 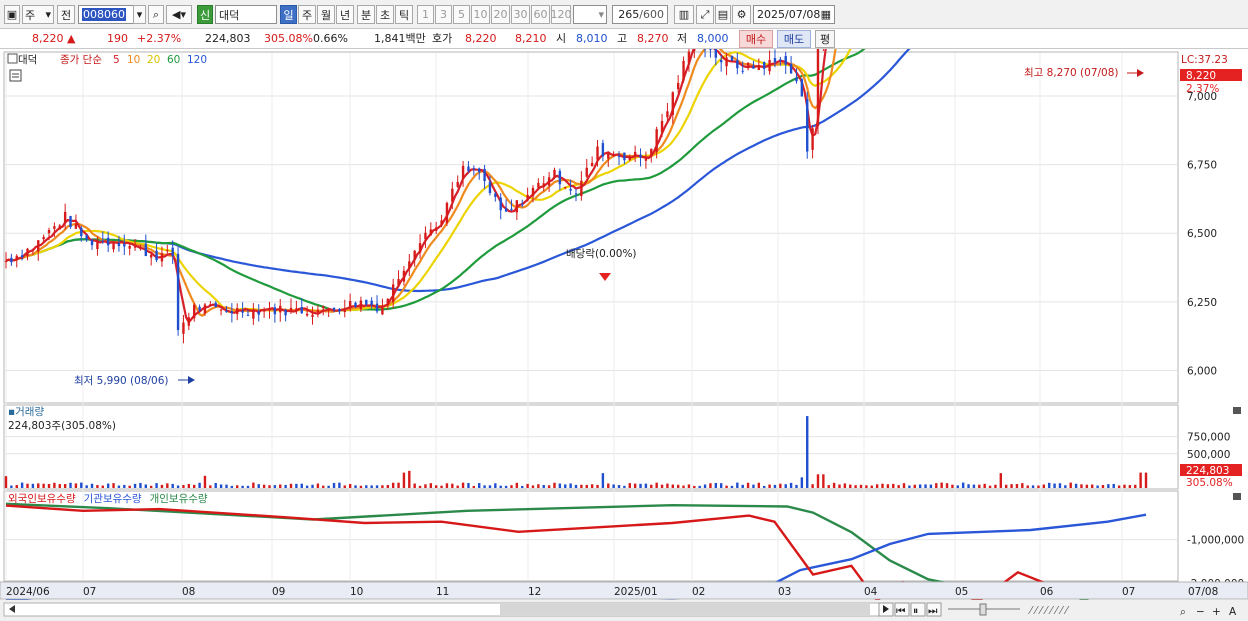 I want to click on minute-30: 30, so click(x=520, y=14).